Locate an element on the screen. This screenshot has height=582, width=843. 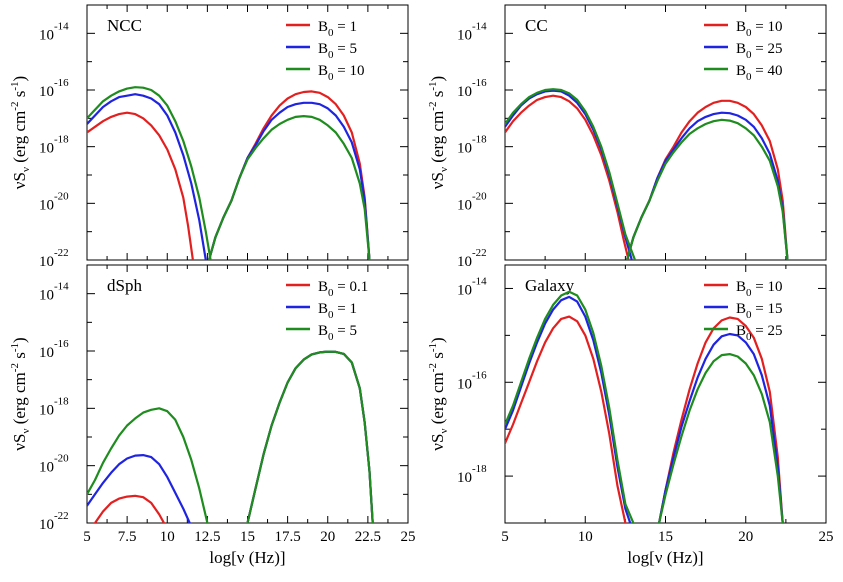
x-tick-label: 7.5 is located at coordinates (127, 537).